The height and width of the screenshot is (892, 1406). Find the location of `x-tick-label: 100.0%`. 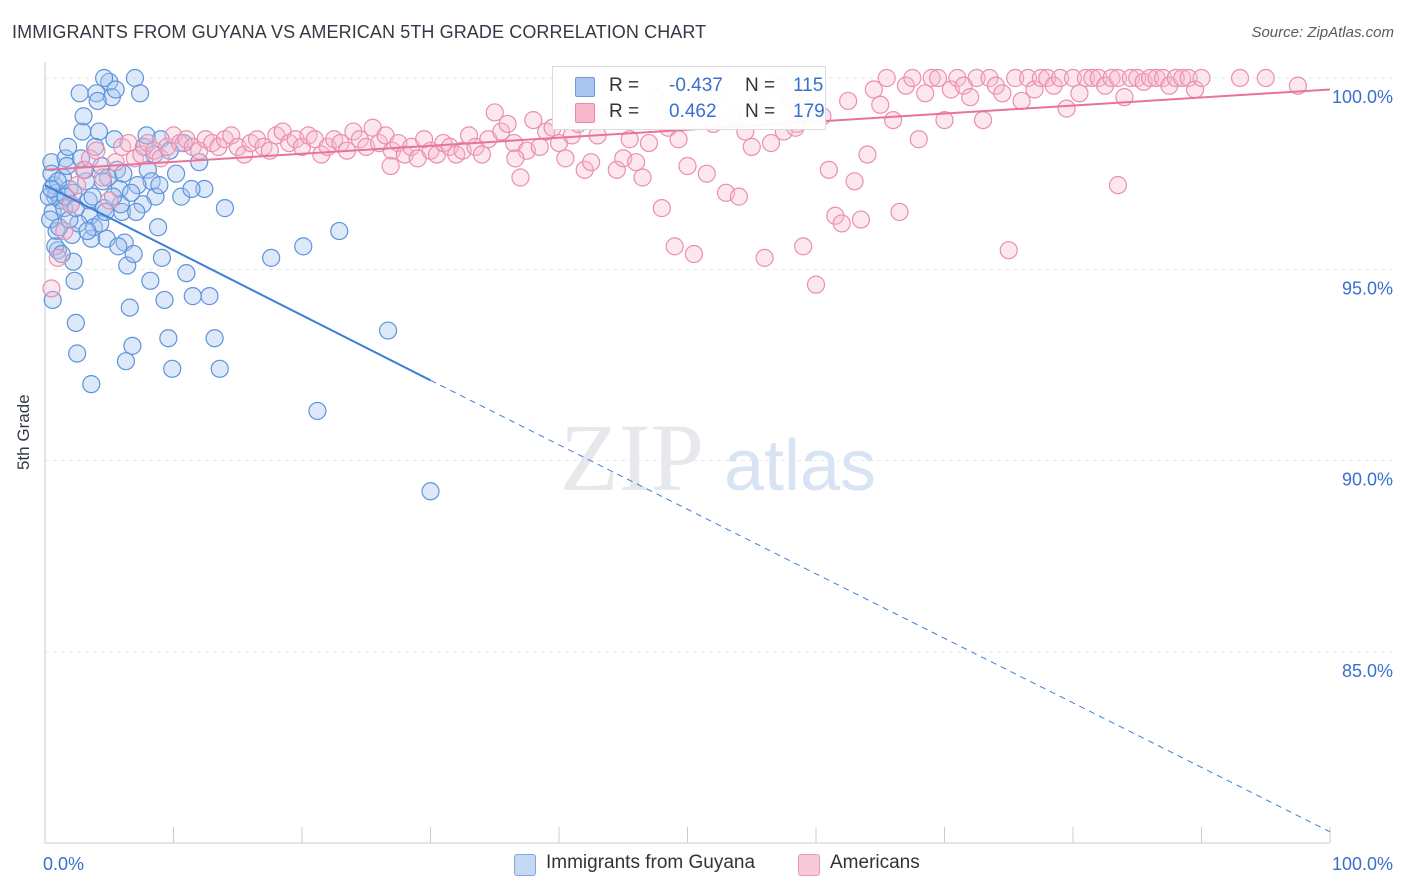

x-tick-label: 100.0% is located at coordinates (1362, 864).